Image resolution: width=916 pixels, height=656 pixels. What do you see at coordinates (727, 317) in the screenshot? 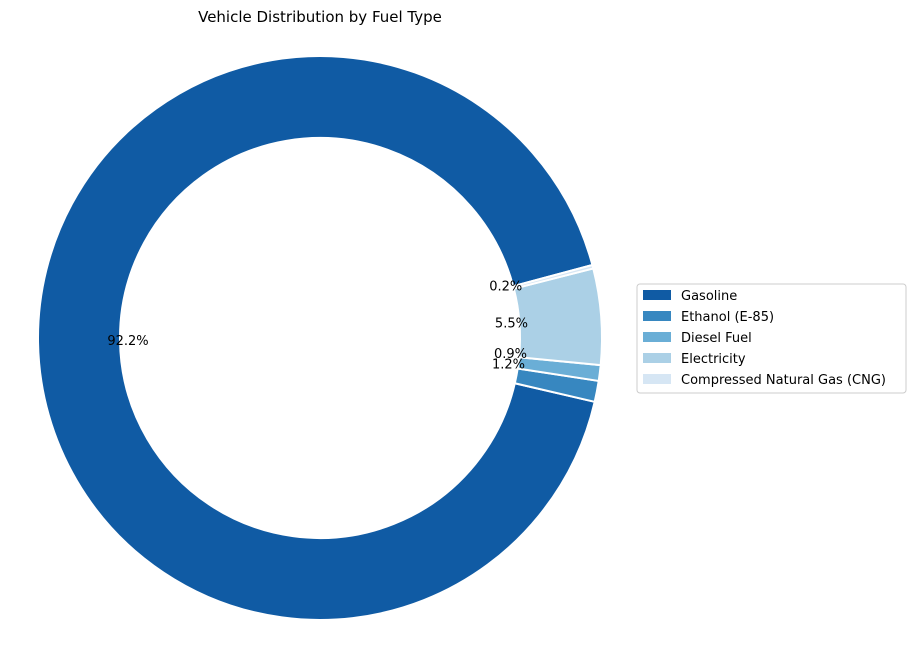
I see `legend-label: Ethanol (E-85)` at bounding box center [727, 317].